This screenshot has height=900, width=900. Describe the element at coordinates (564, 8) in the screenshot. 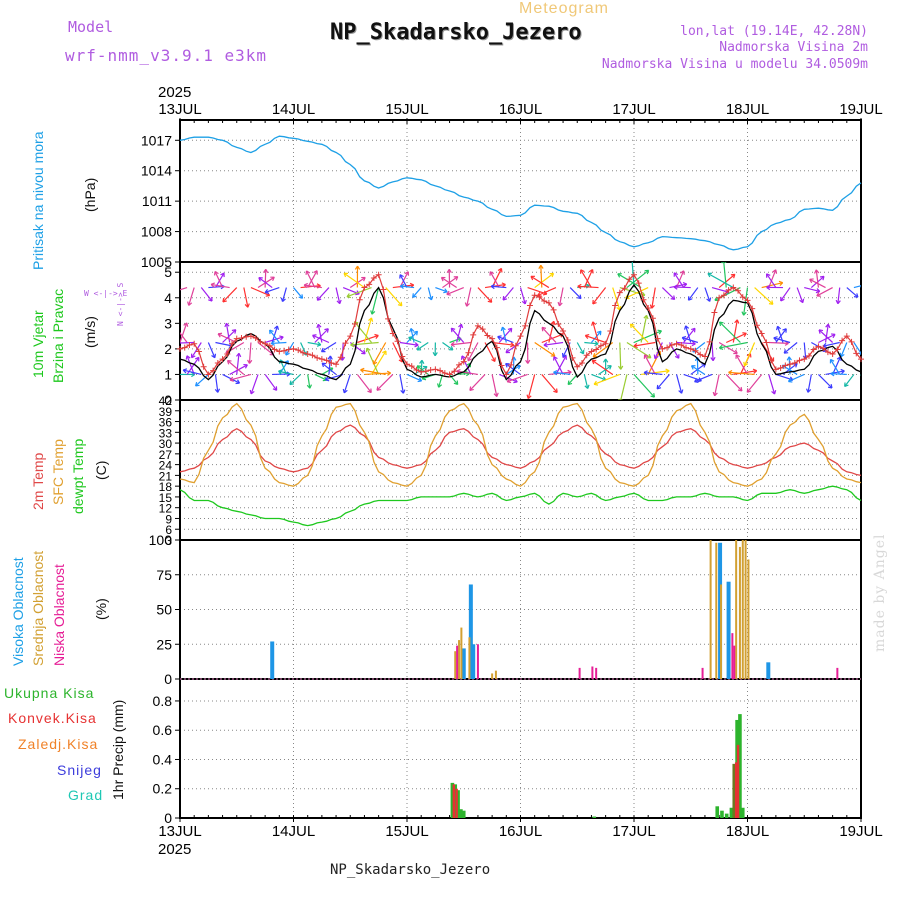

I see `chart-subtitle: Meteogram` at that location.